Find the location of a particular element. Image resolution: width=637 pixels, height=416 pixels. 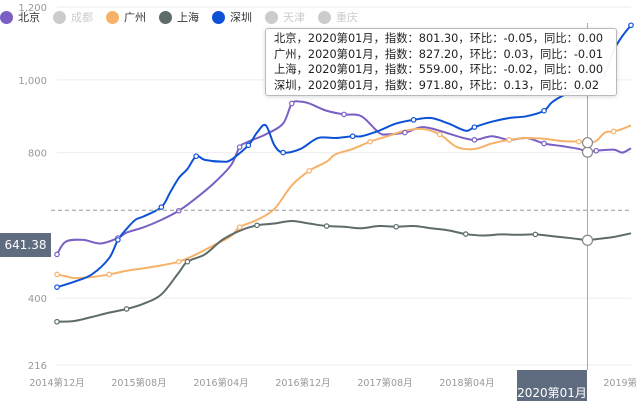

y-tick-label: 1,000 is located at coordinates (32, 81).